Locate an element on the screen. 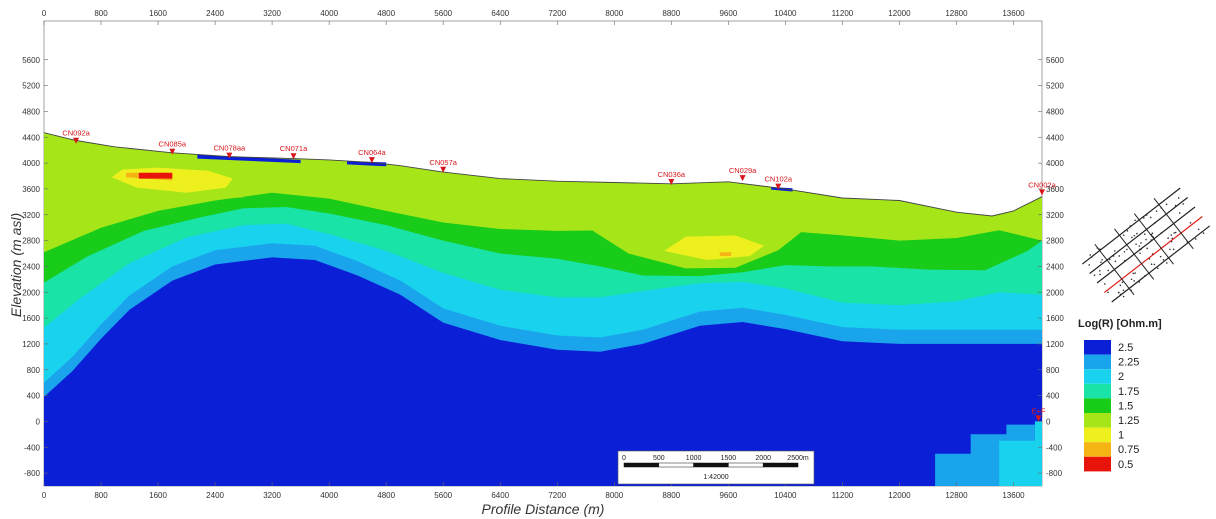  x-tick-label-top: 11200 is located at coordinates (843, 13).